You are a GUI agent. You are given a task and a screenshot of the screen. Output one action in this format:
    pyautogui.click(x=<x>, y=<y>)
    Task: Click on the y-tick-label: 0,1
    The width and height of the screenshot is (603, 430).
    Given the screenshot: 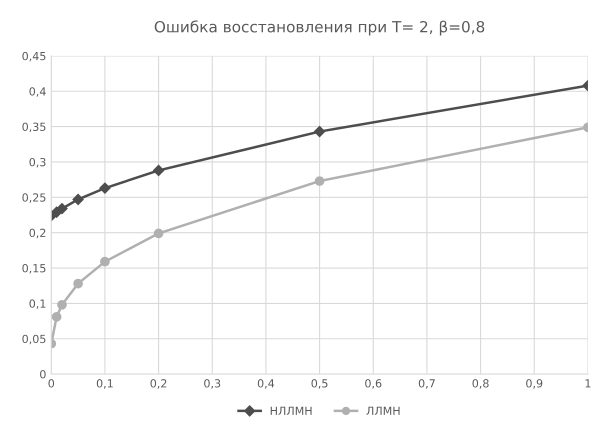 What is the action you would take?
    pyautogui.click(x=37, y=304)
    